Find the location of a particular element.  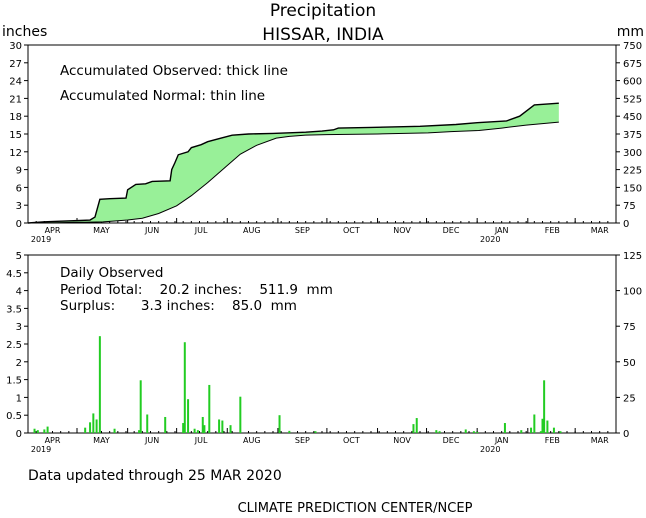

chart-subtitle: HISSAR, INDIA is located at coordinates (323, 35).